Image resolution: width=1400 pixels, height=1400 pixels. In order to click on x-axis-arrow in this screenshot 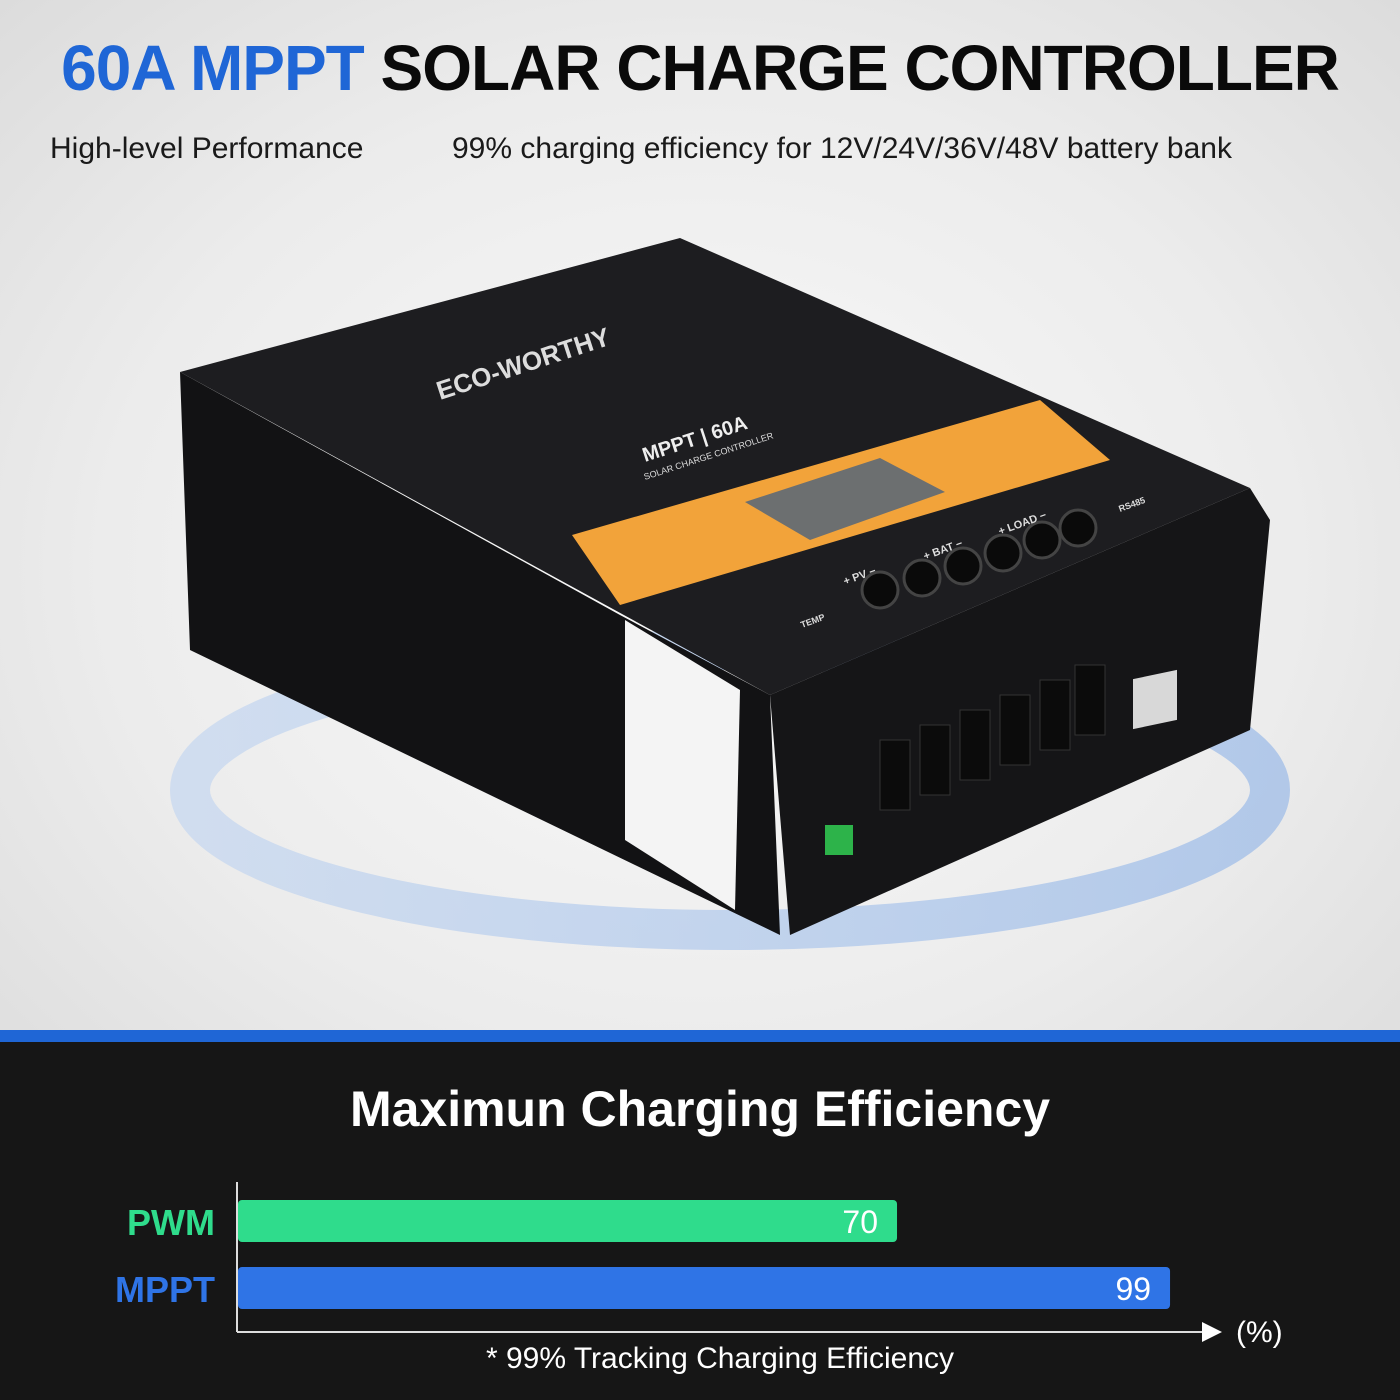, I will do `click(1212, 1332)`.